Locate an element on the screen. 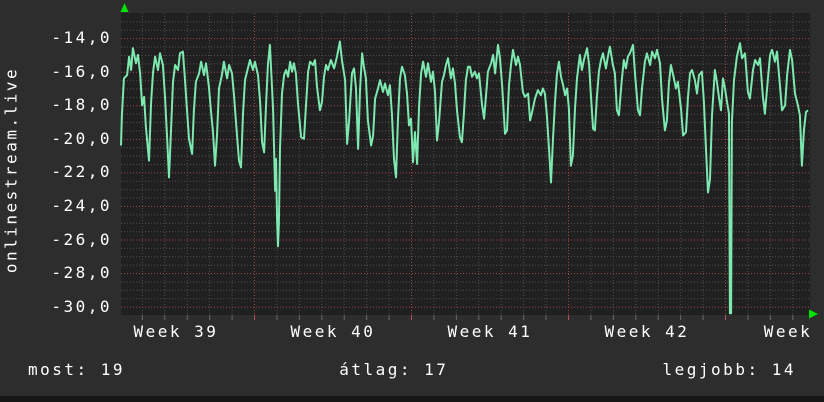 The width and height of the screenshot is (824, 402). x-tick-label: Week 39 is located at coordinates (176, 331).